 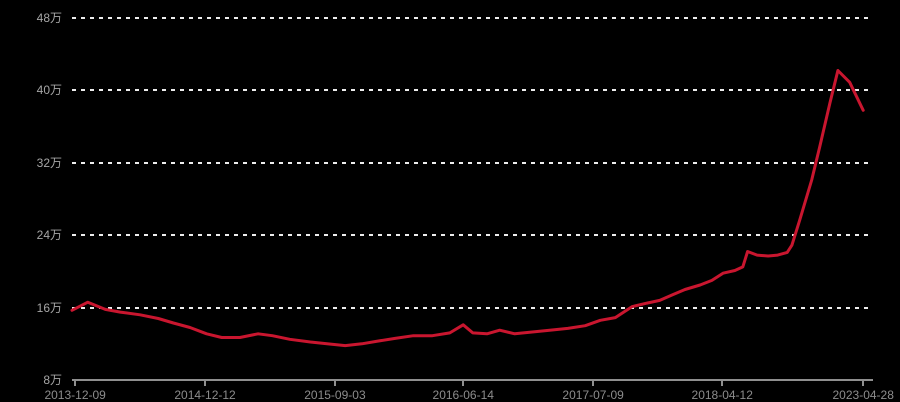 I want to click on x-axis-tick-label: 2016-06-14, so click(x=463, y=395).